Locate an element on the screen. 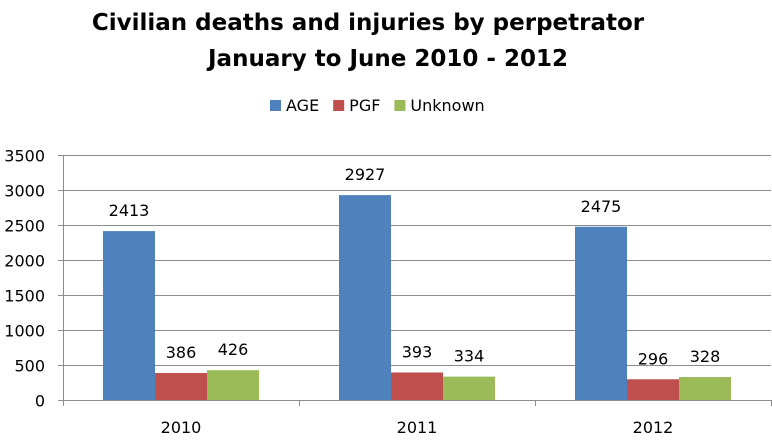 This screenshot has width=772, height=441. data-label: 334 is located at coordinates (469, 356).